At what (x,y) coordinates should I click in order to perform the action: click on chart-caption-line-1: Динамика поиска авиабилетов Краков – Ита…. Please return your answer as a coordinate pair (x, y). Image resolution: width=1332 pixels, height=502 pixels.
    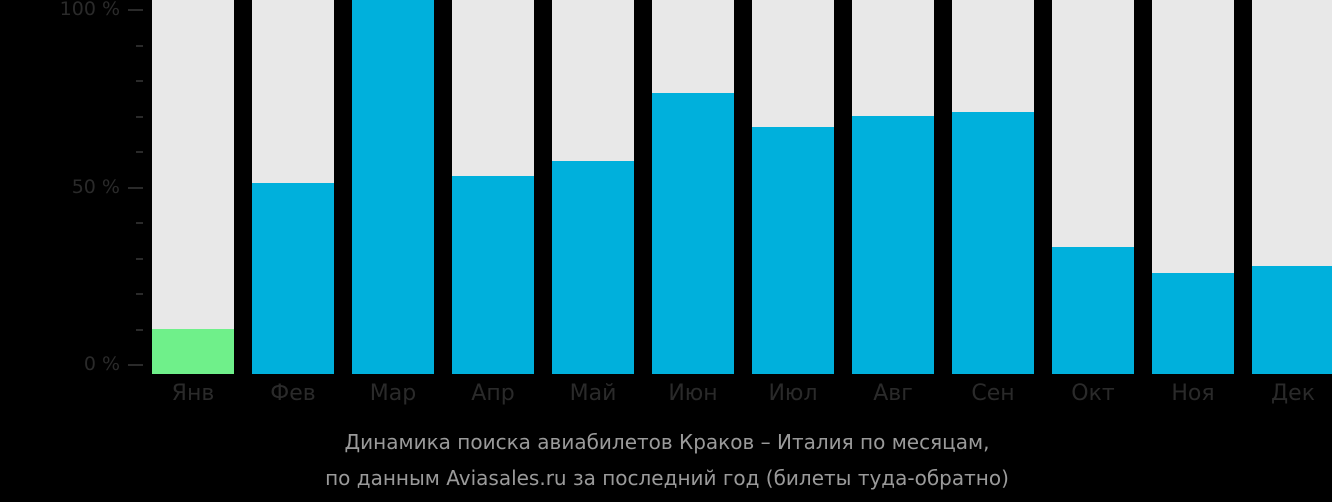
    Looking at the image, I should click on (667, 442).